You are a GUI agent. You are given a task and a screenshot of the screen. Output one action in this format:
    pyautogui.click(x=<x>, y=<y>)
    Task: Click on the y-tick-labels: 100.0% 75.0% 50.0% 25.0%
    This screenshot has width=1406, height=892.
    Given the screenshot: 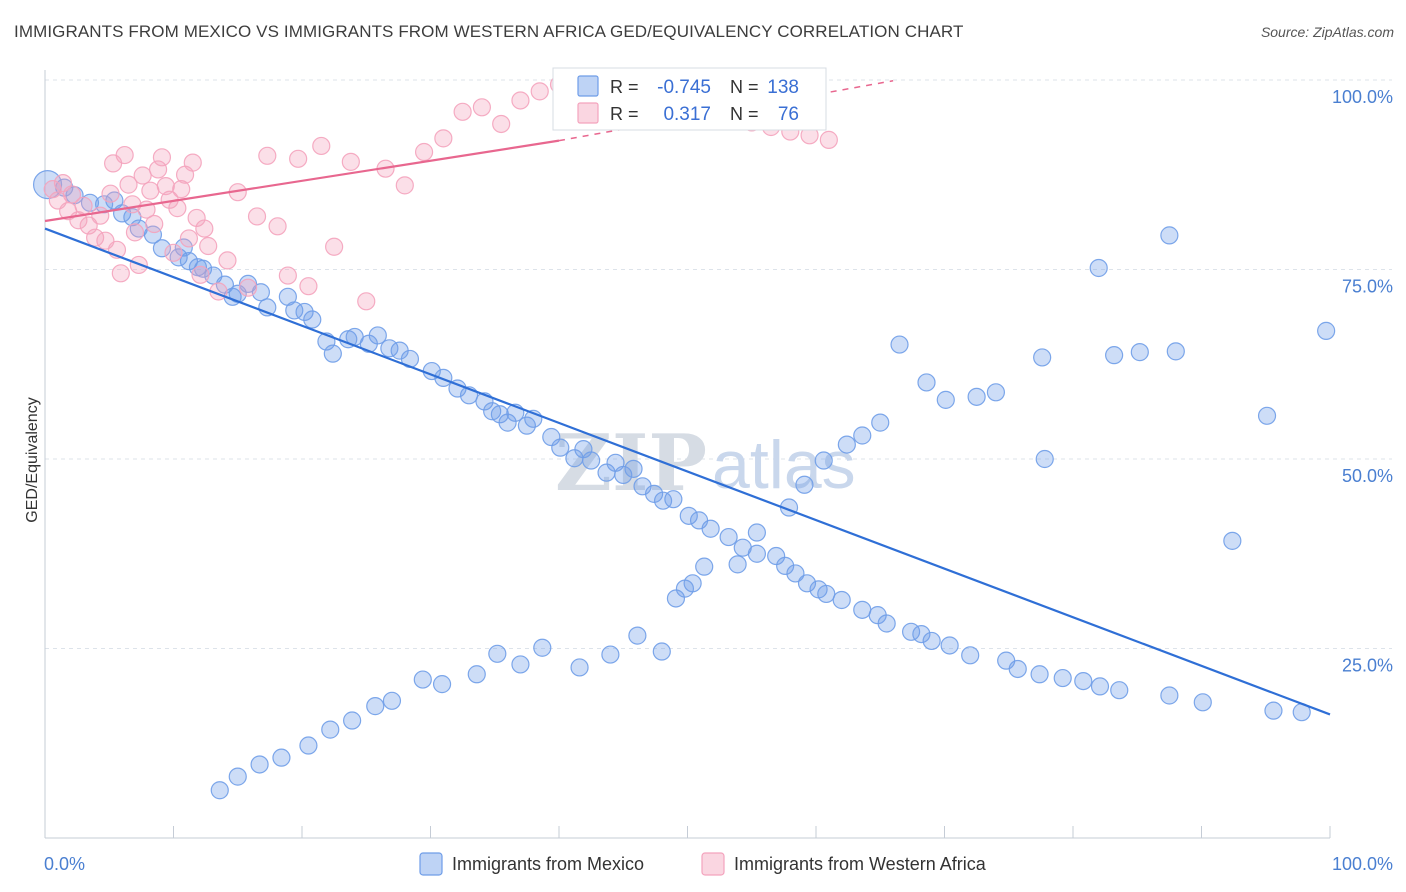 What is the action you would take?
    pyautogui.click(x=1362, y=381)
    